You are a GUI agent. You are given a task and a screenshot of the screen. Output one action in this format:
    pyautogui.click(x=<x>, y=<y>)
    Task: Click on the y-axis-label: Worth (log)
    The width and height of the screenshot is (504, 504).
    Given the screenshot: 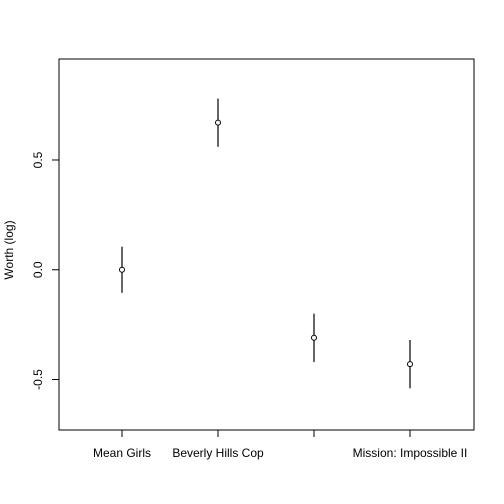 What is the action you would take?
    pyautogui.click(x=9, y=249)
    